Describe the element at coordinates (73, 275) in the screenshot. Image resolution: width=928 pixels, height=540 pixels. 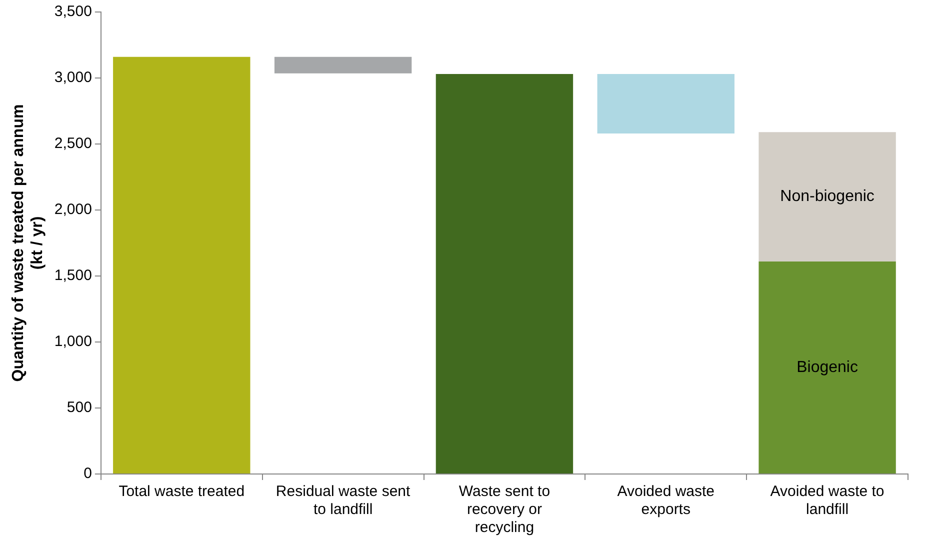
I see `y-tick-label: 1,500` at that location.